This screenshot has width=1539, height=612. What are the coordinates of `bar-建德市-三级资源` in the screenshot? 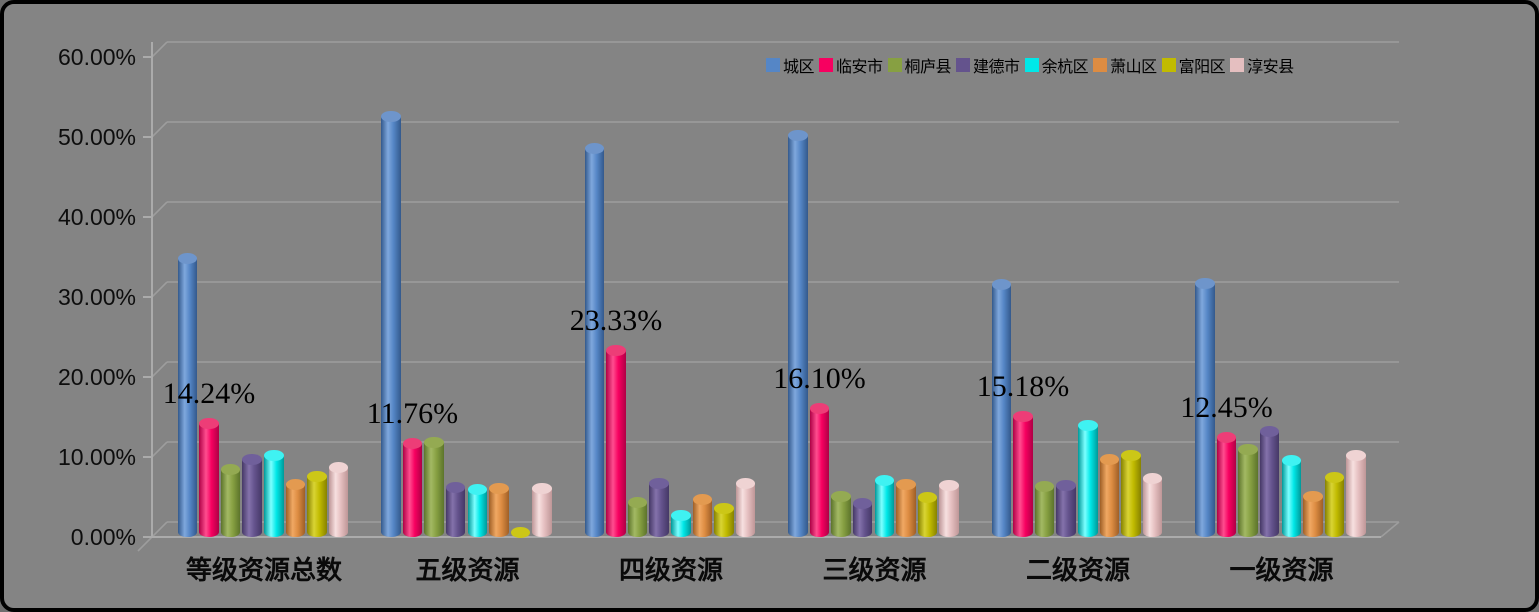 It's located at (862, 517).